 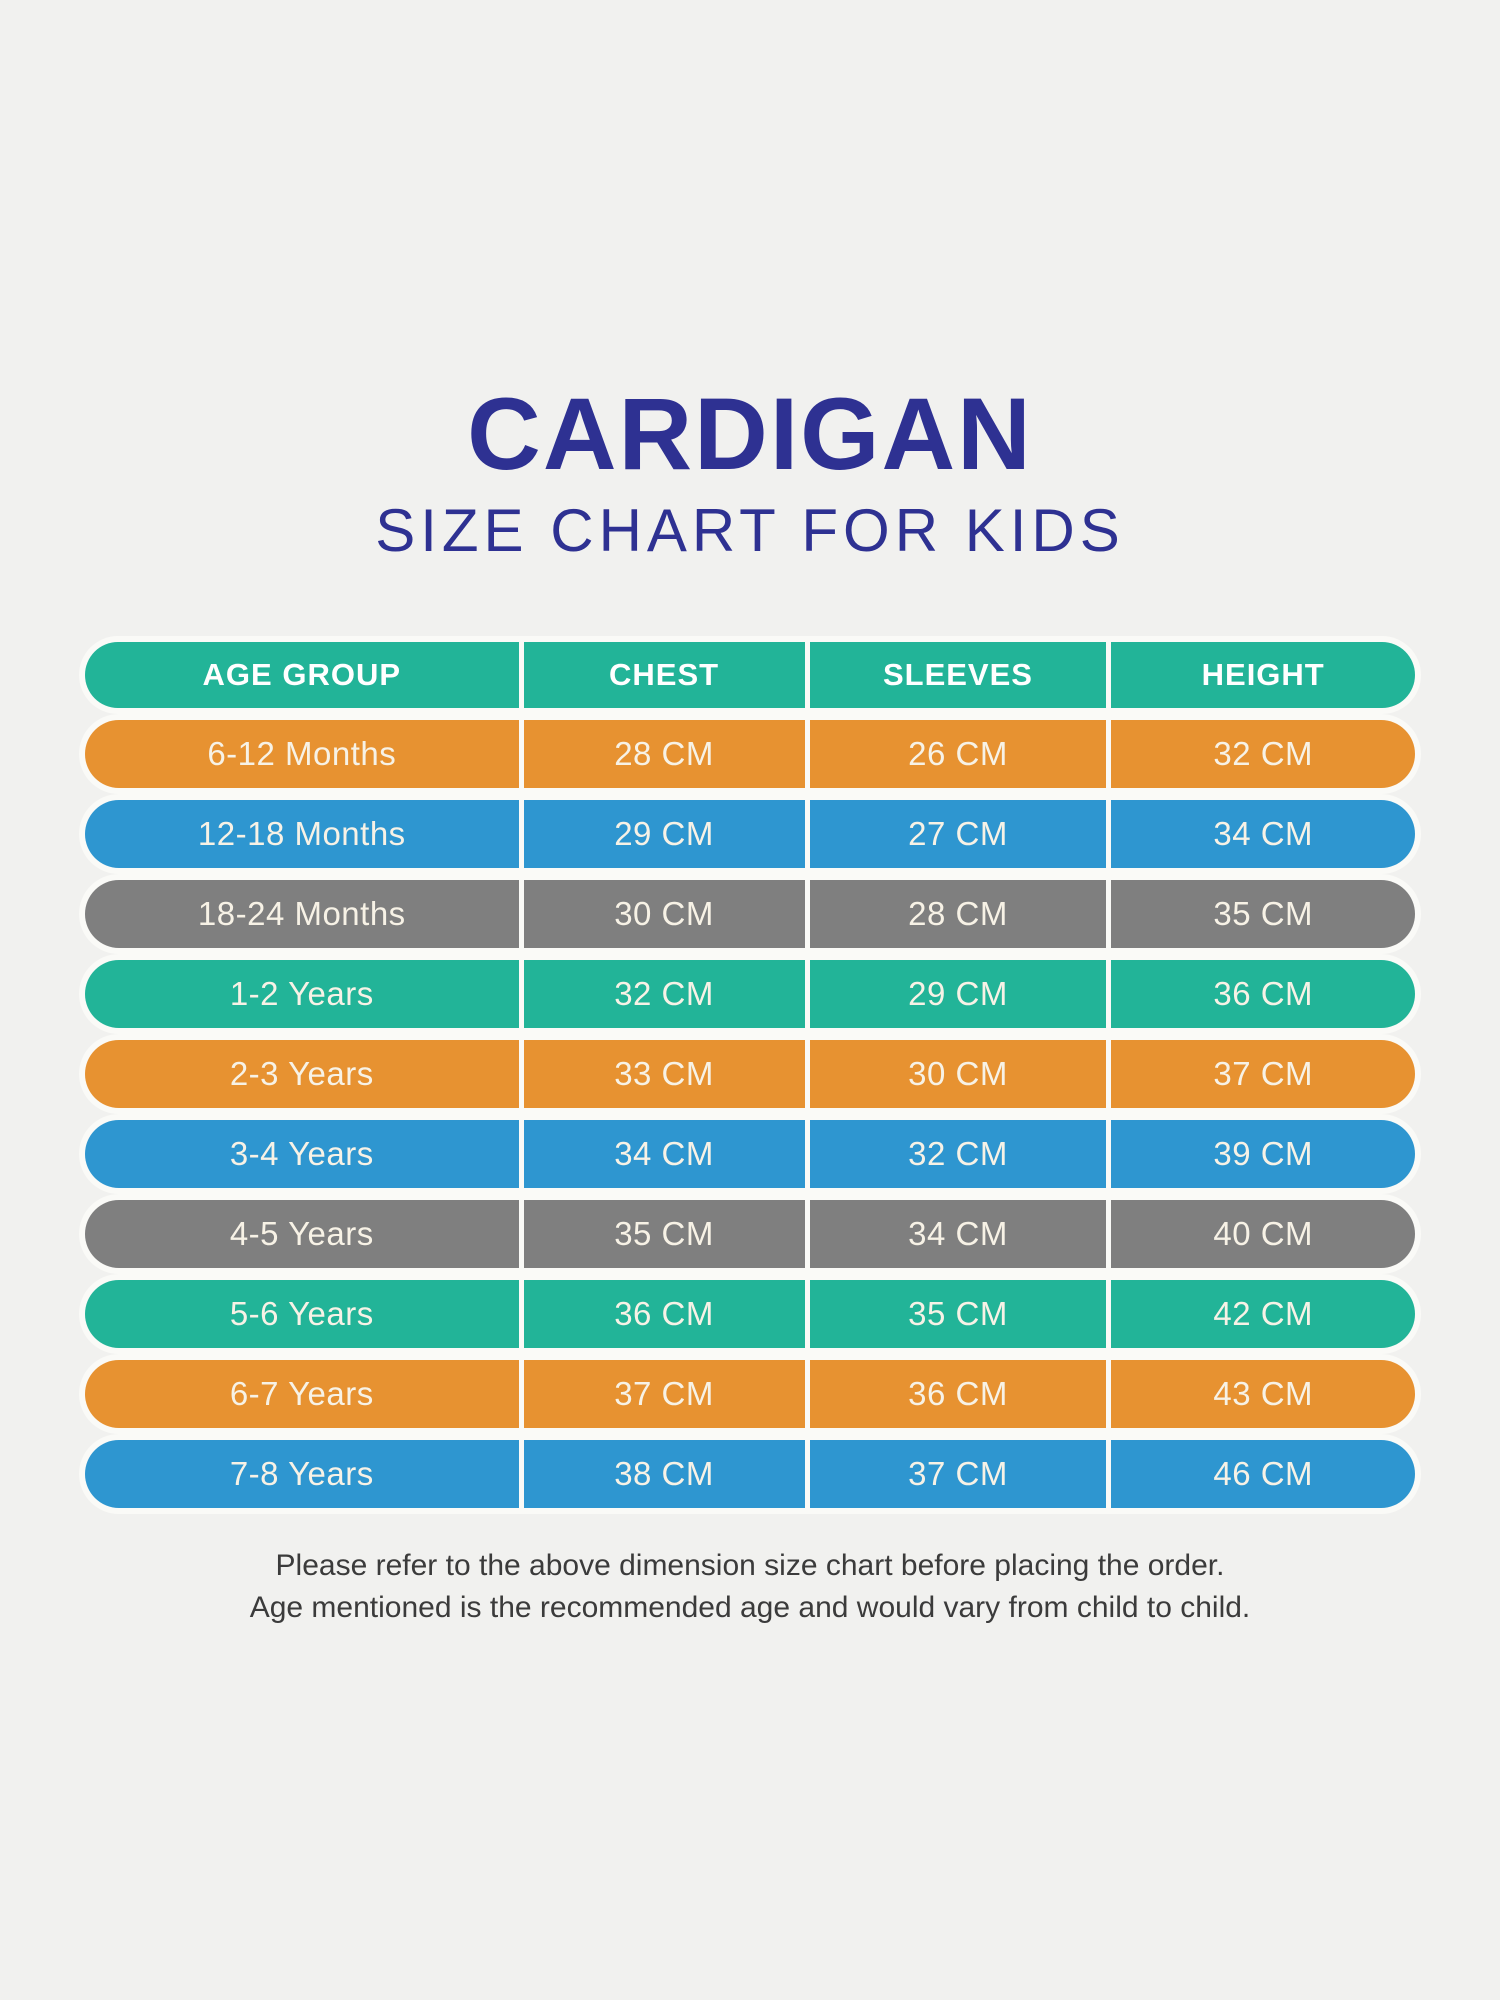 What do you see at coordinates (301, 1153) in the screenshot?
I see `cell-age-group: 3-4 Years` at bounding box center [301, 1153].